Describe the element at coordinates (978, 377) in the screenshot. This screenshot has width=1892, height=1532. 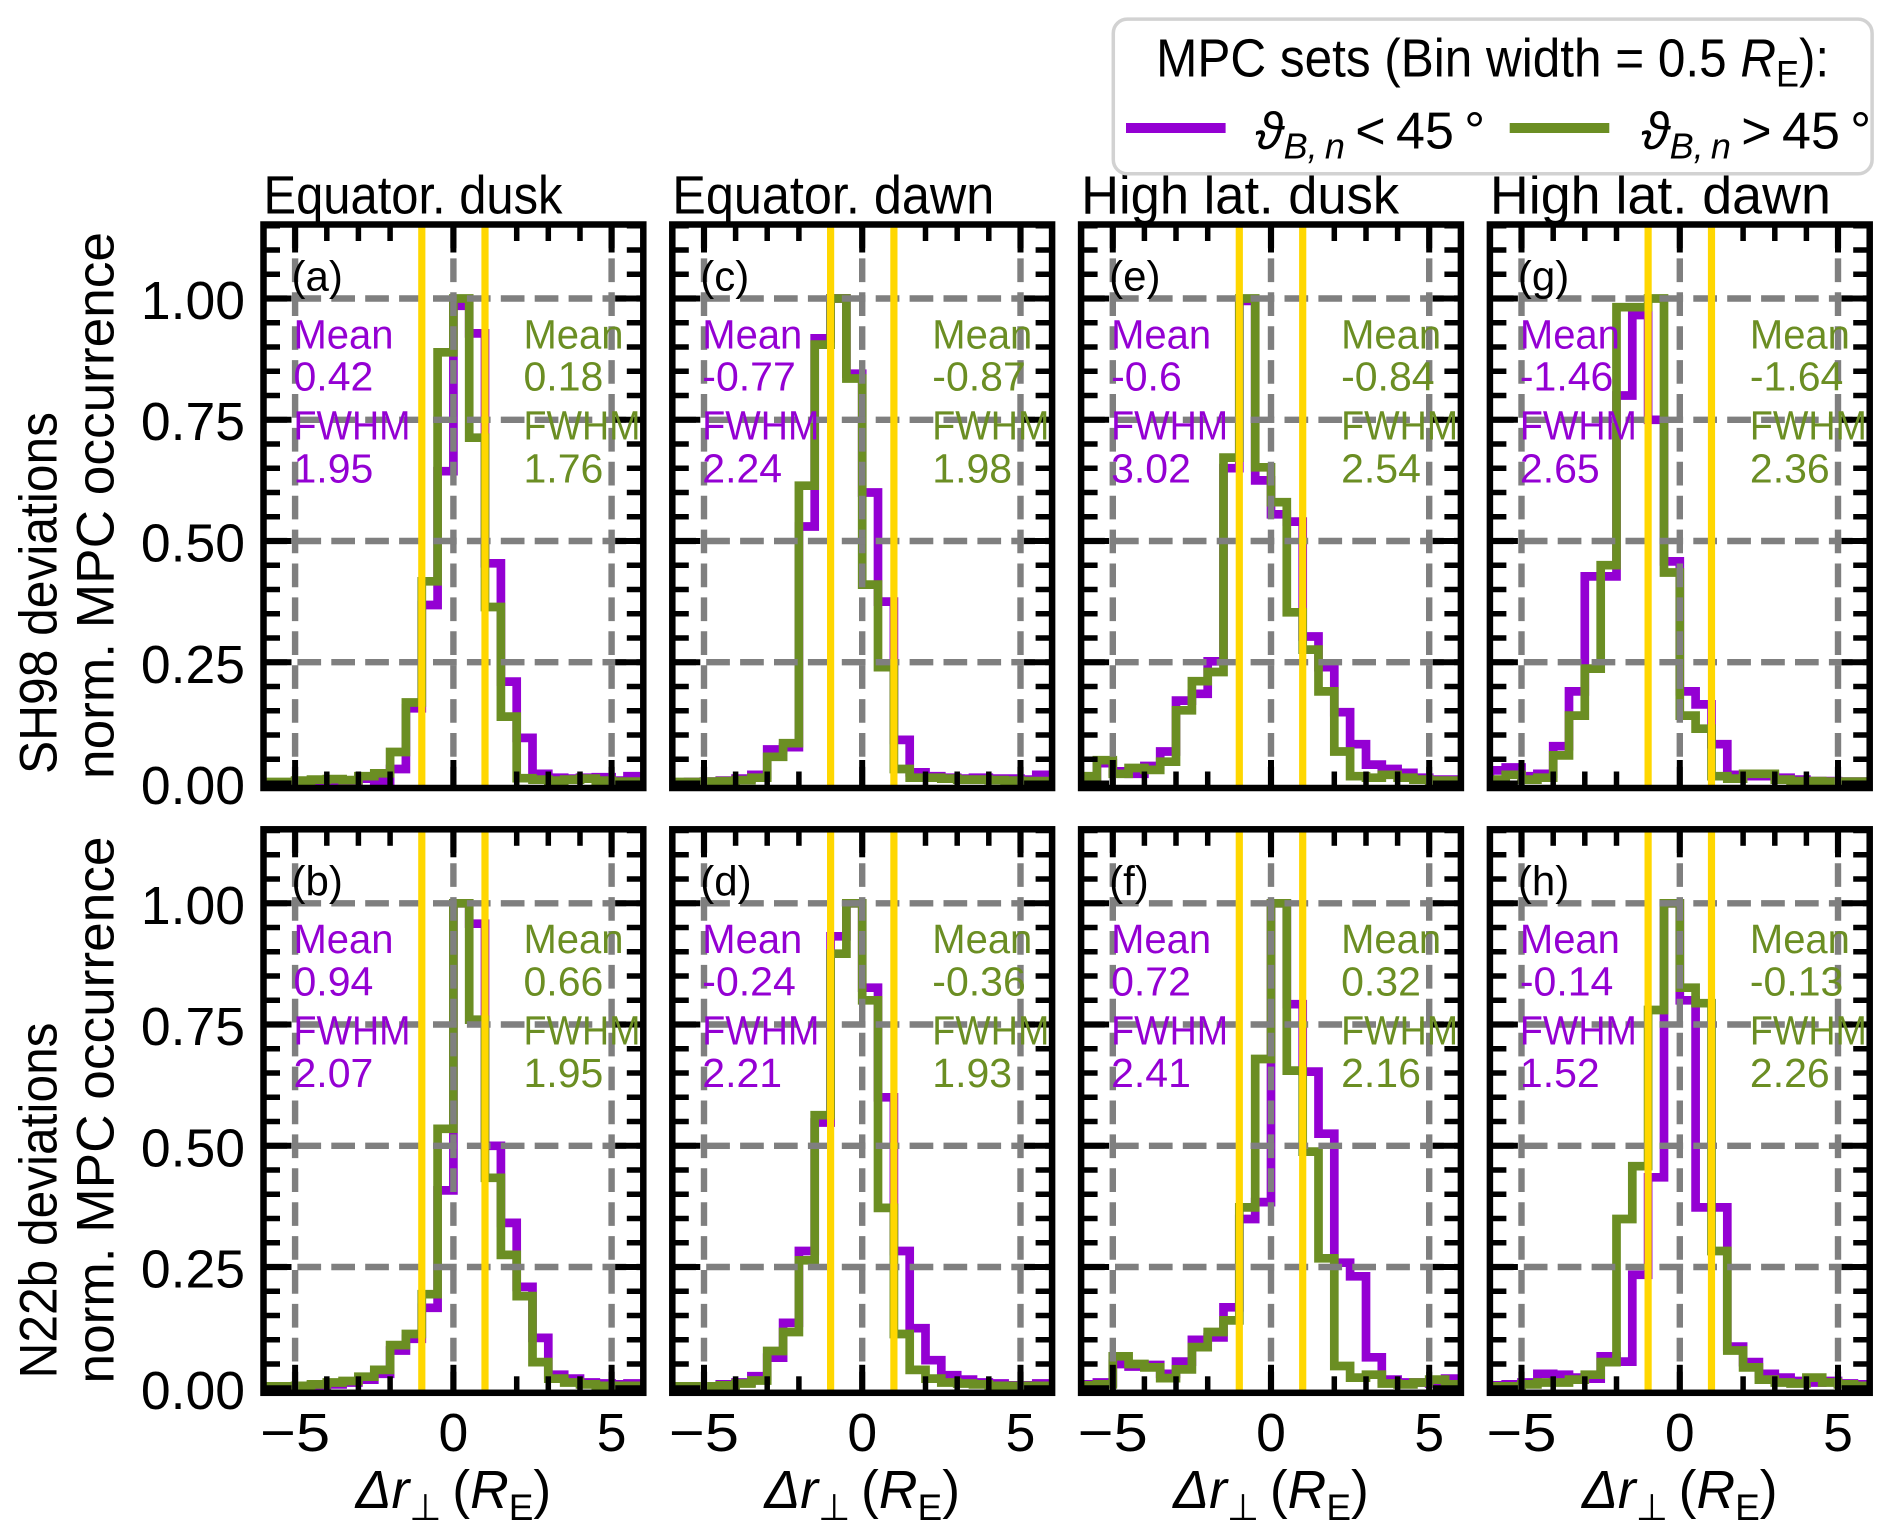
I see `svg-text: -0.87` at that location.